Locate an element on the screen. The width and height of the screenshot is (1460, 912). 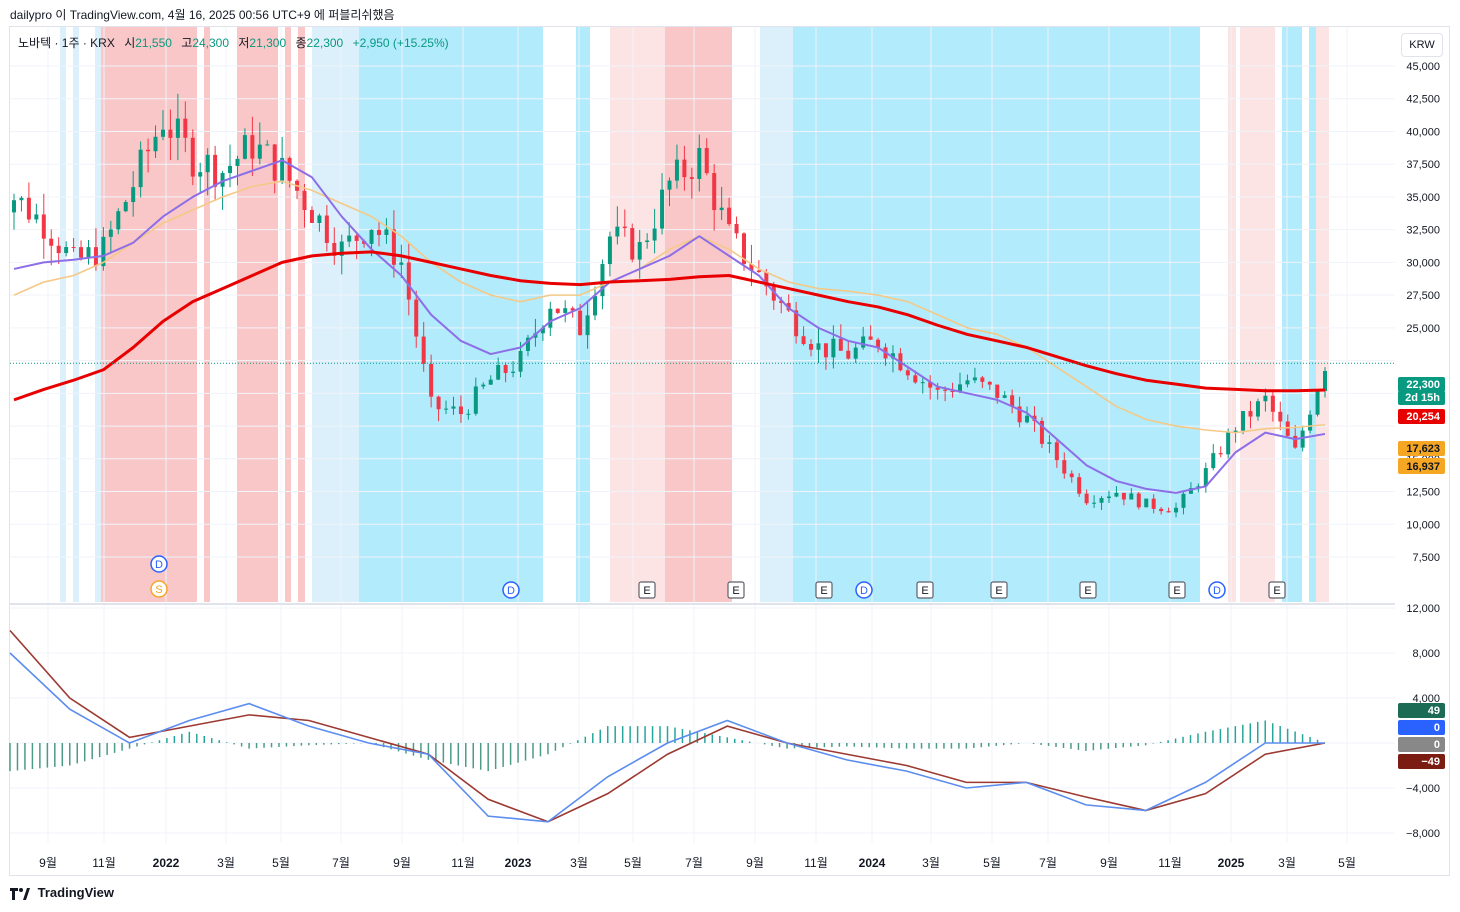
countdown-badge: 2d 15h is located at coordinates (1422, 398).